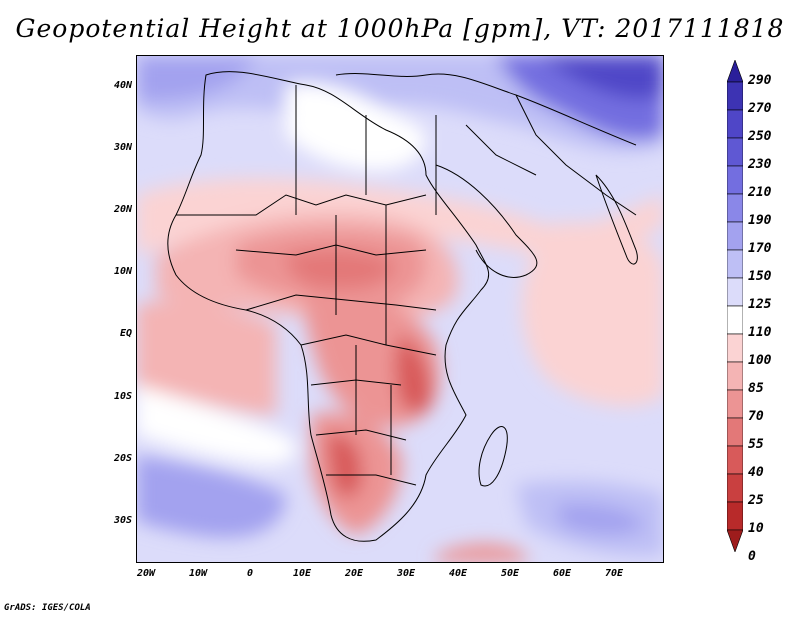  Describe the element at coordinates (125, 333) in the screenshot. I see `y-tick-label: EQ` at that location.